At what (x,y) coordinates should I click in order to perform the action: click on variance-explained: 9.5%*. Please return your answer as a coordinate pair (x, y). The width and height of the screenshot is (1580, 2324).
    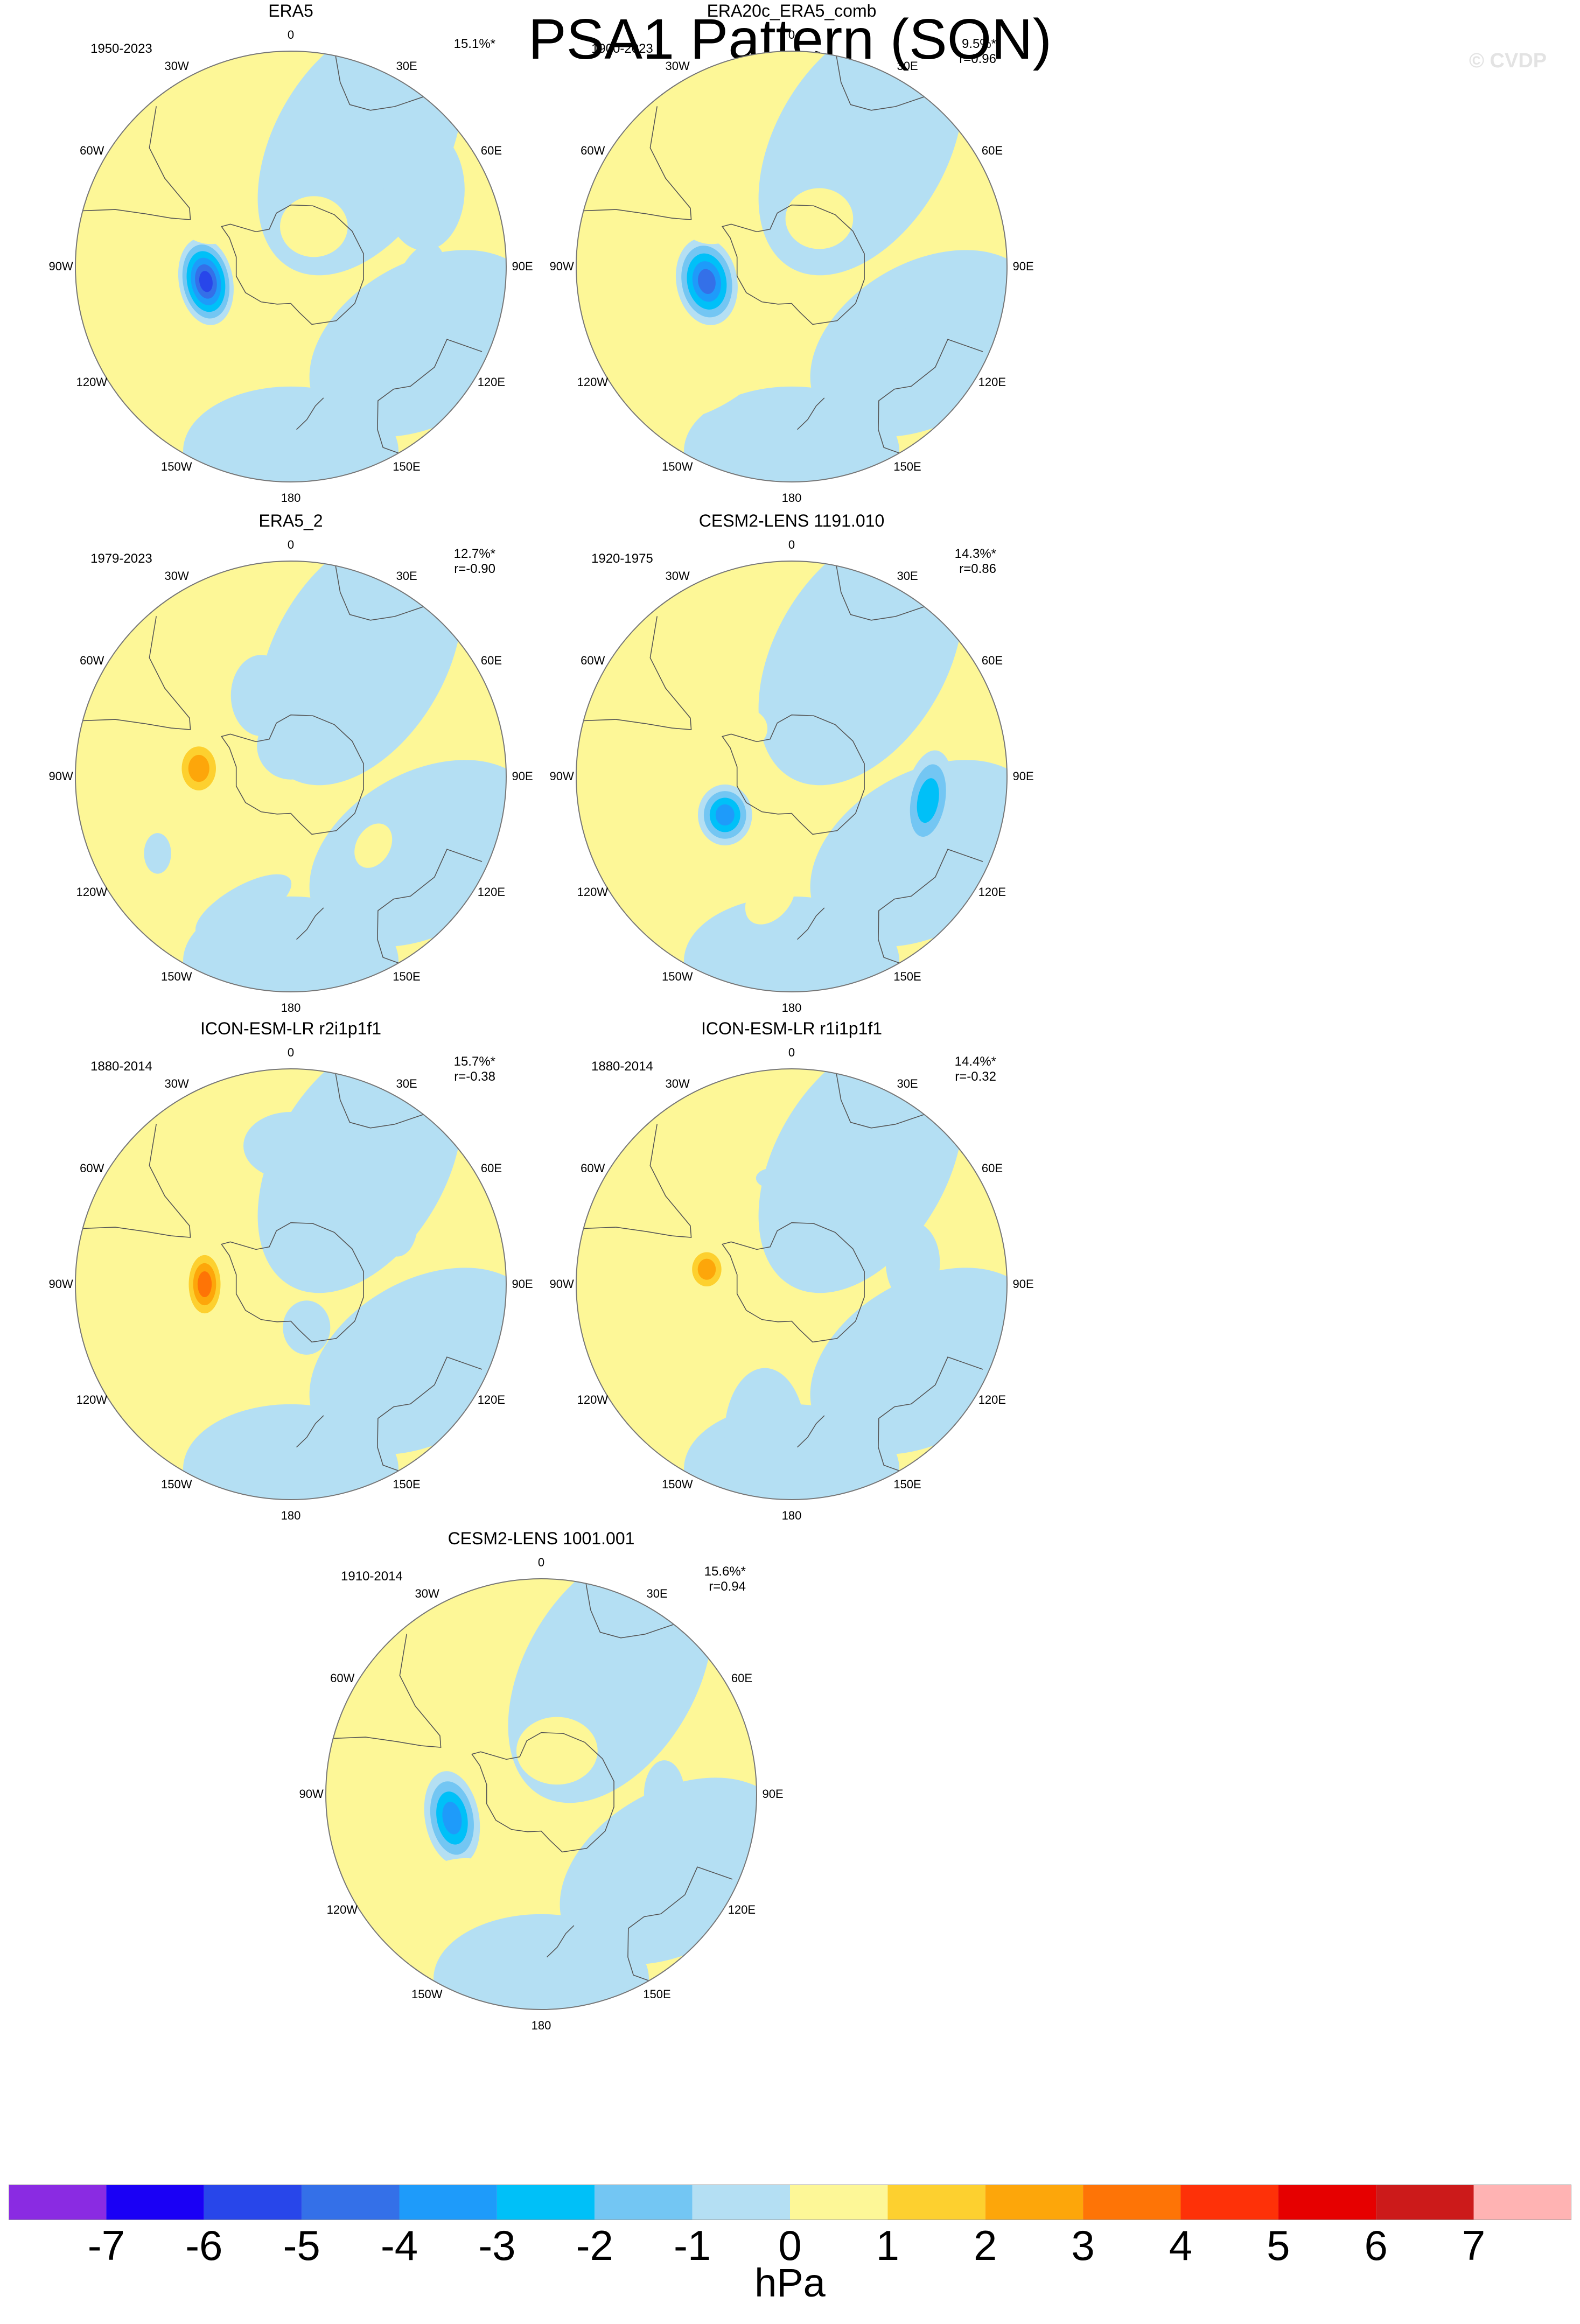
    Looking at the image, I should click on (978, 44).